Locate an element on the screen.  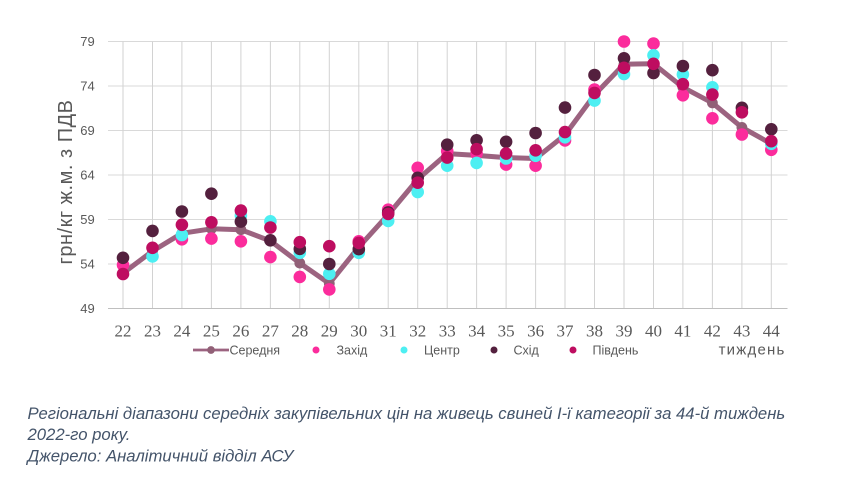
svg-text: 74 is located at coordinates (87, 86).